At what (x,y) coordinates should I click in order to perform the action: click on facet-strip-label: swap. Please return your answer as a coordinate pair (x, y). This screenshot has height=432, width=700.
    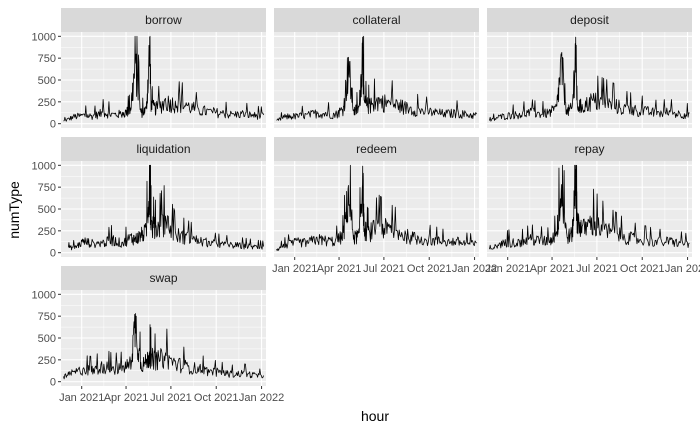
    Looking at the image, I should click on (163, 278).